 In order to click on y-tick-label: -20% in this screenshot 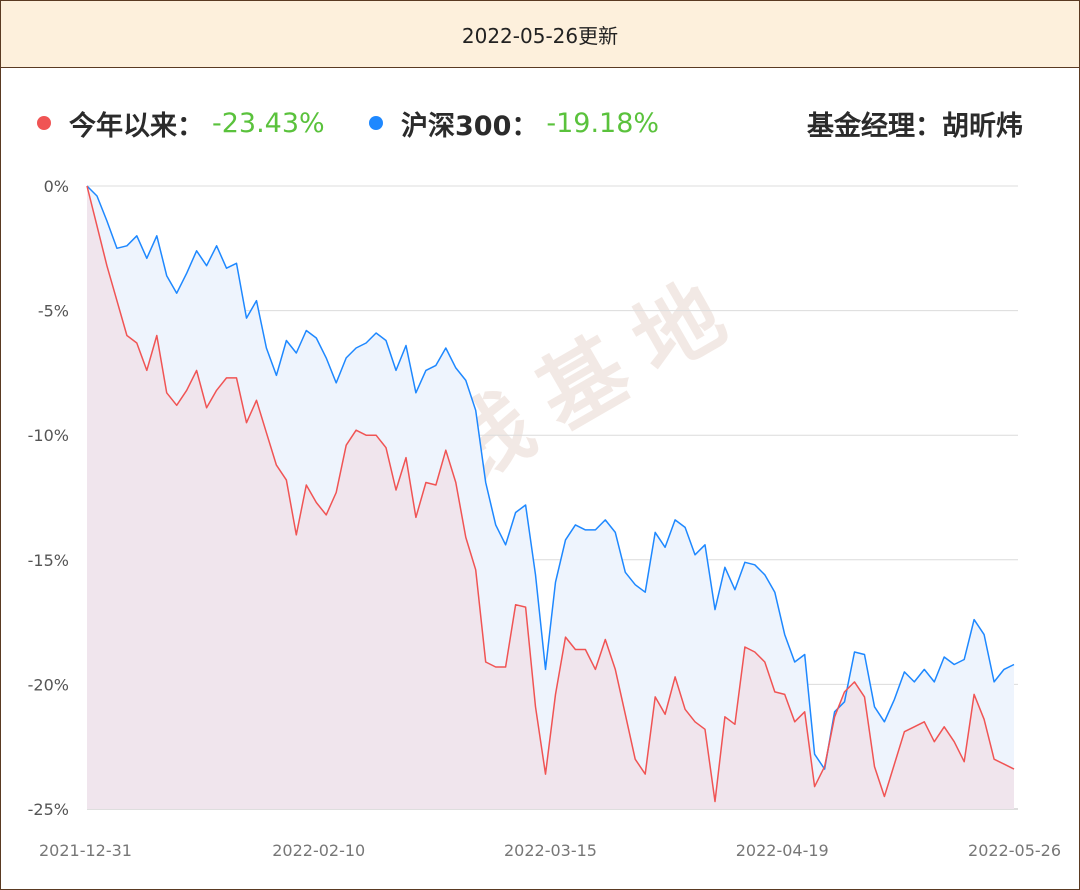, I will do `click(48, 684)`.